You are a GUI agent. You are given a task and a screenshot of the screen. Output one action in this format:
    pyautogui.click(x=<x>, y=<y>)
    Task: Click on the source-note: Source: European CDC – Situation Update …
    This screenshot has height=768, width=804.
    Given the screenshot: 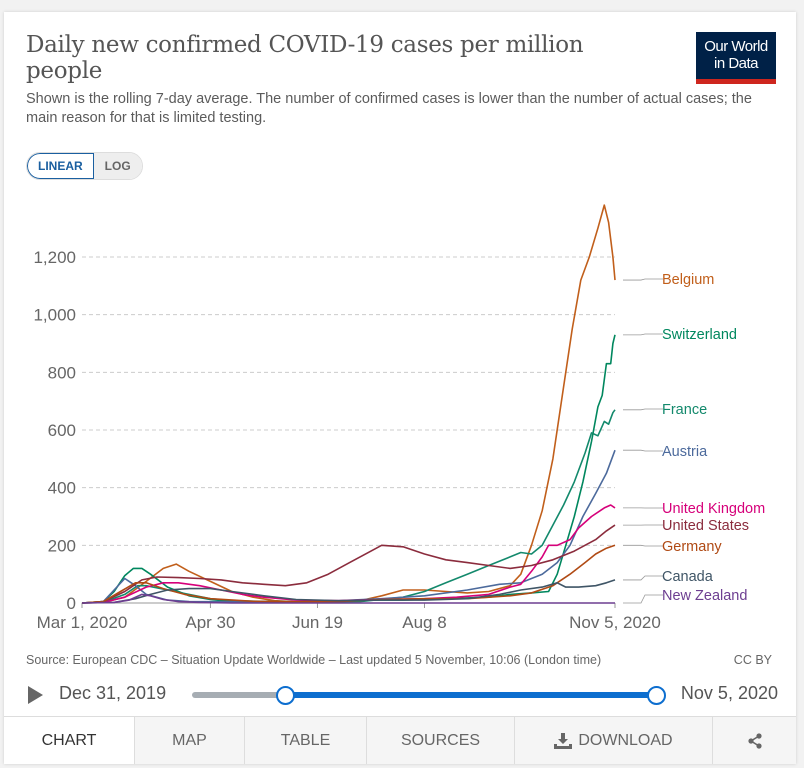 What is the action you would take?
    pyautogui.click(x=314, y=660)
    